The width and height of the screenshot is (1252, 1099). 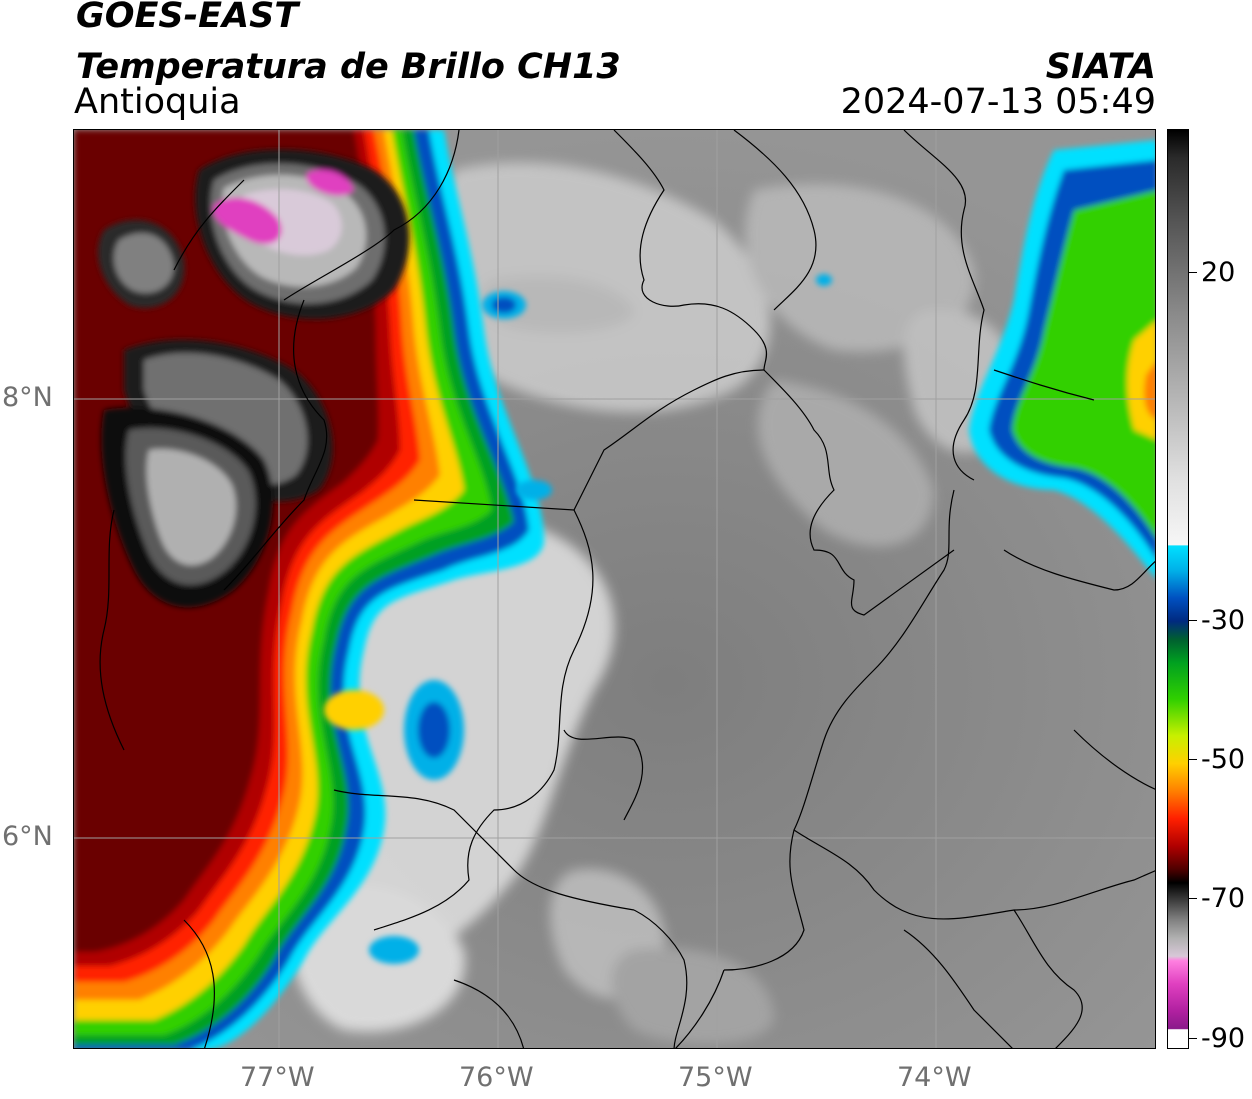 What do you see at coordinates (157, 102) in the screenshot?
I see `region-subtitle: Antioquia` at bounding box center [157, 102].